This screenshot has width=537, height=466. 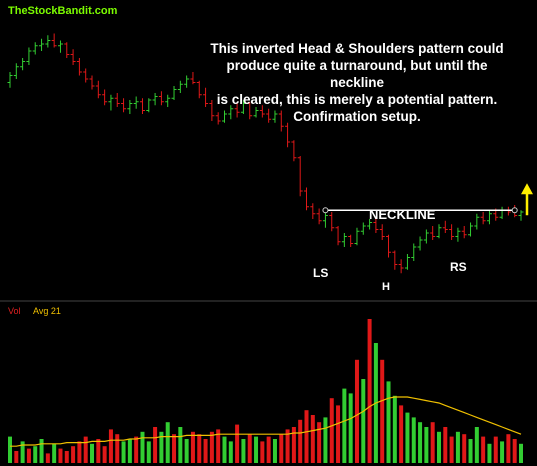 What do you see at coordinates (427, 199) in the screenshot?
I see `chart-overlays` at bounding box center [427, 199].